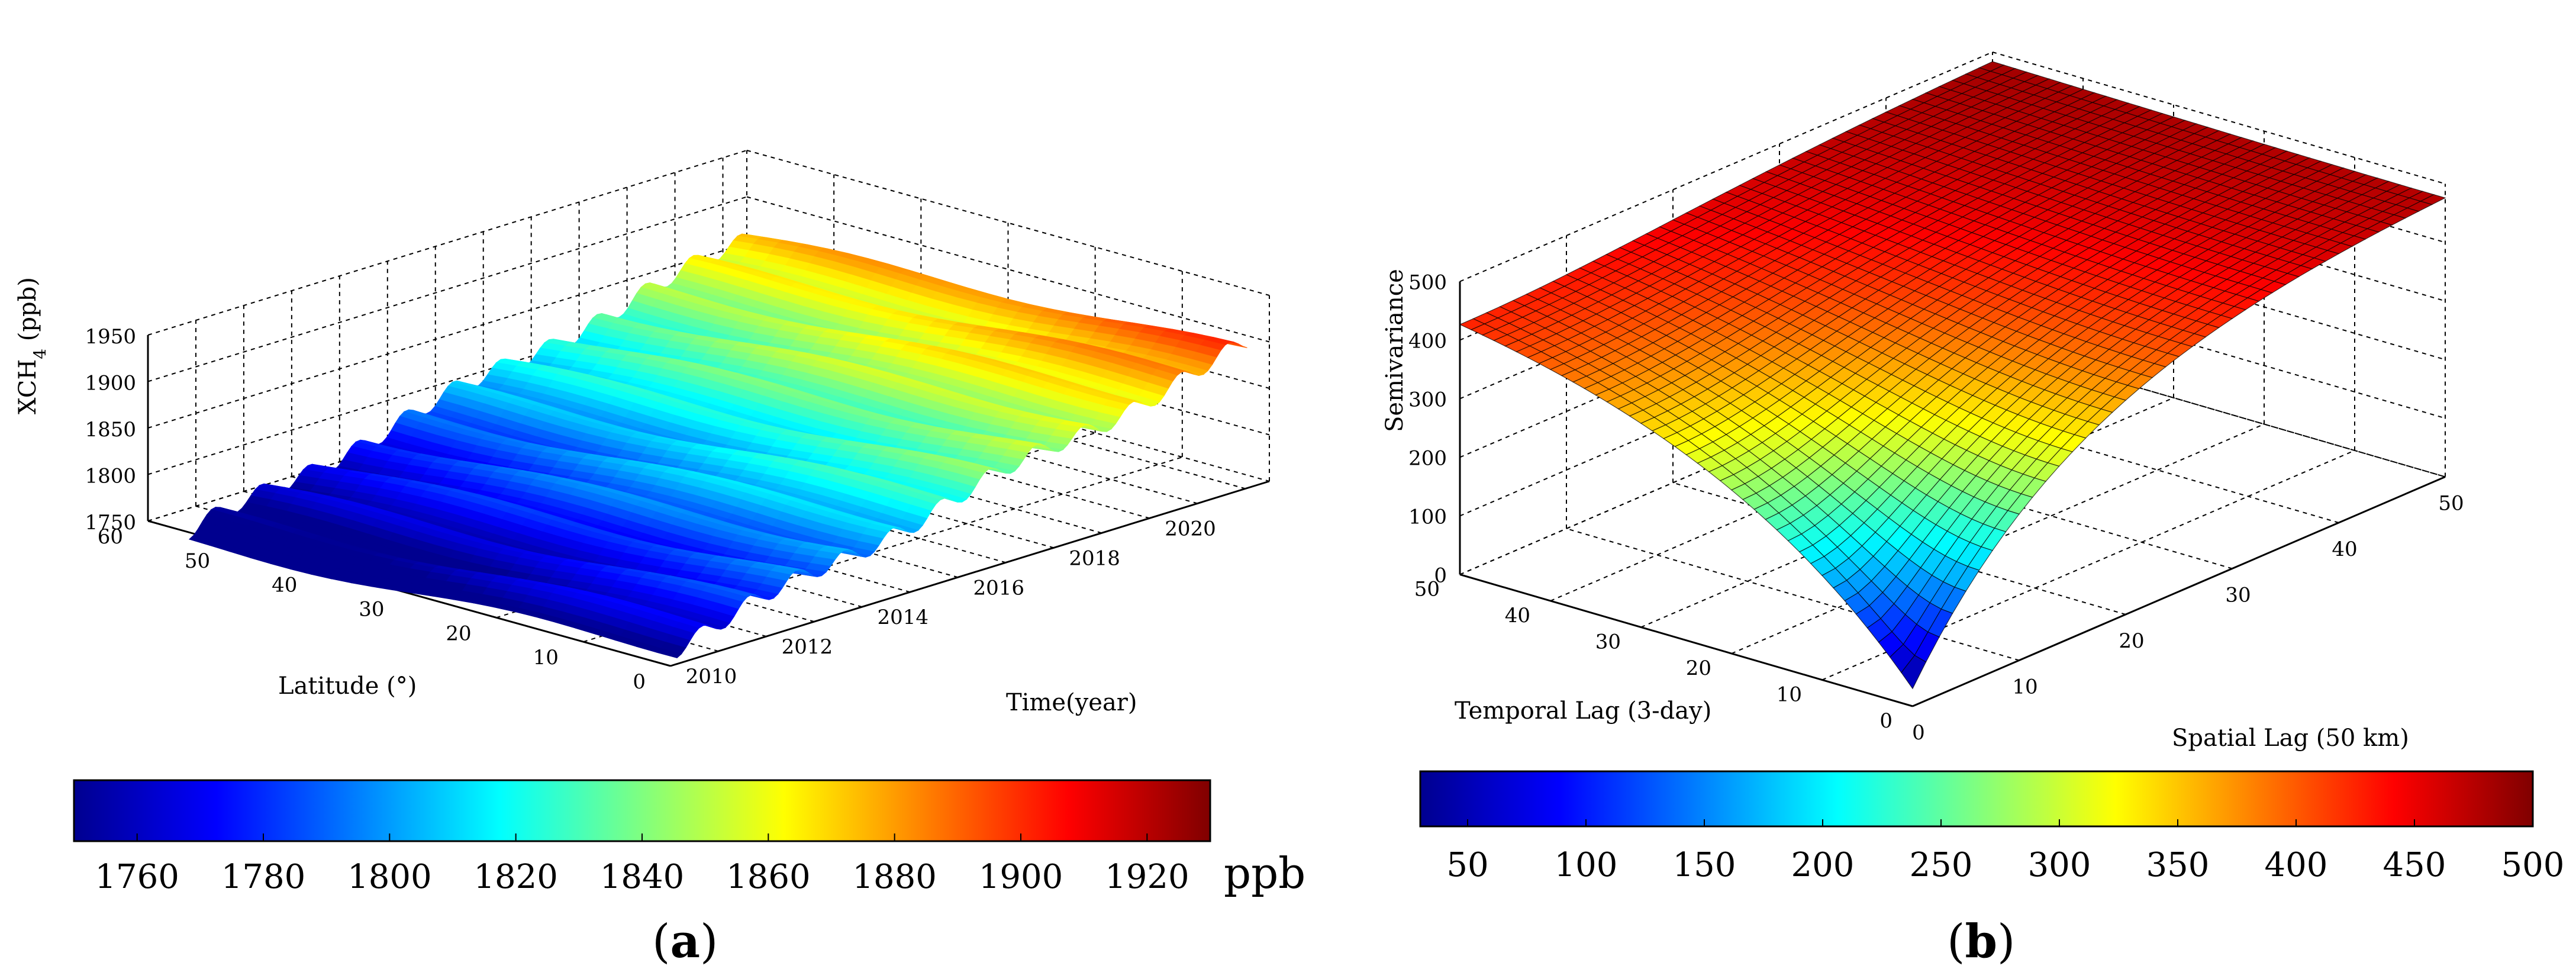 Image resolution: width=2576 pixels, height=972 pixels. Describe the element at coordinates (1427, 400) in the screenshot. I see `z-tick-label: 300` at that location.